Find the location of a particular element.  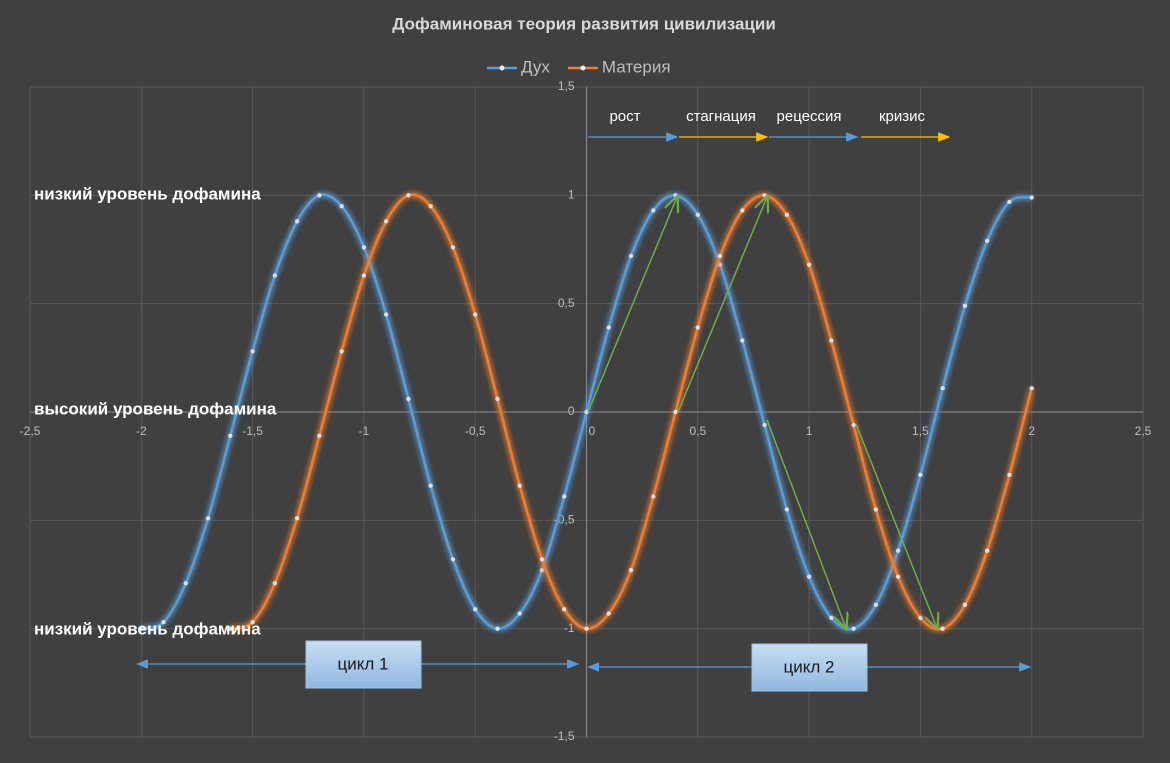

phase-label: стагнация is located at coordinates (721, 116).